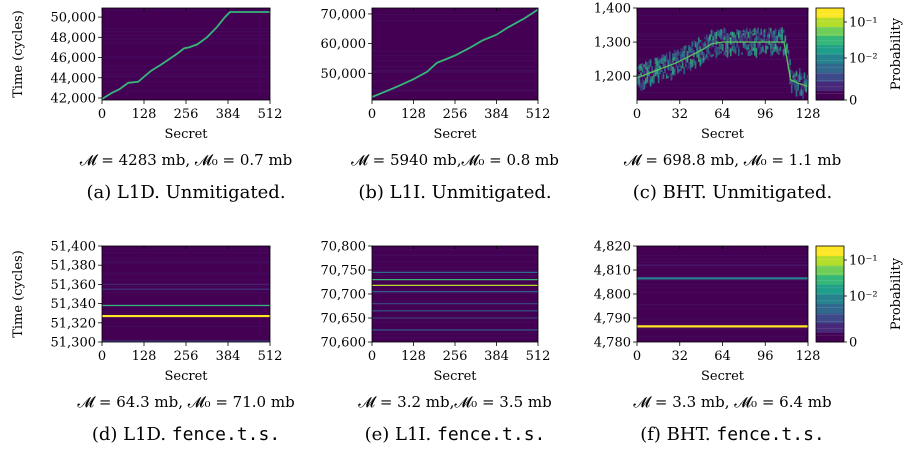 Image resolution: width=910 pixels, height=463 pixels. What do you see at coordinates (270, 114) in the screenshot?
I see `x-tick-label: 512` at bounding box center [270, 114].